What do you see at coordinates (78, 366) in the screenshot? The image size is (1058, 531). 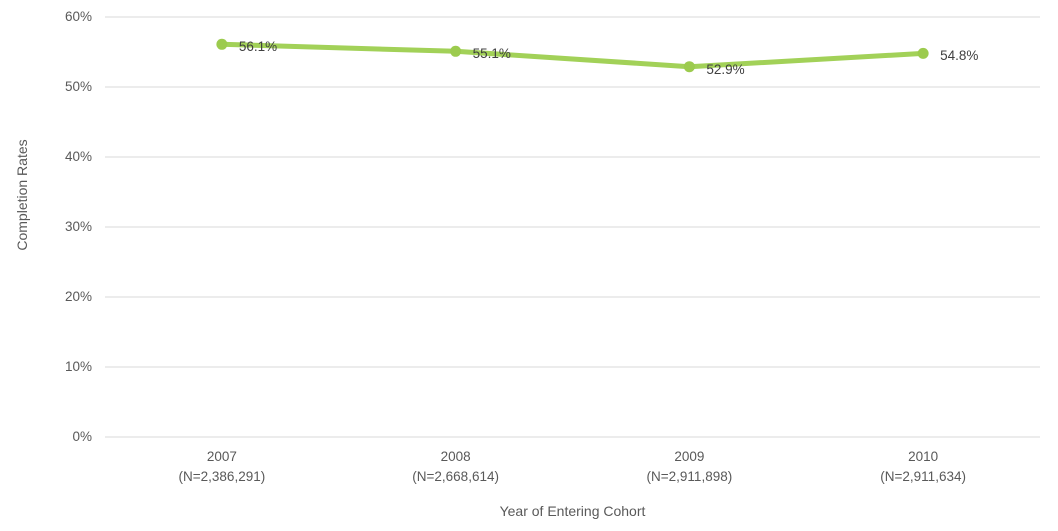 I see `y-tick-label: 10%` at bounding box center [78, 366].